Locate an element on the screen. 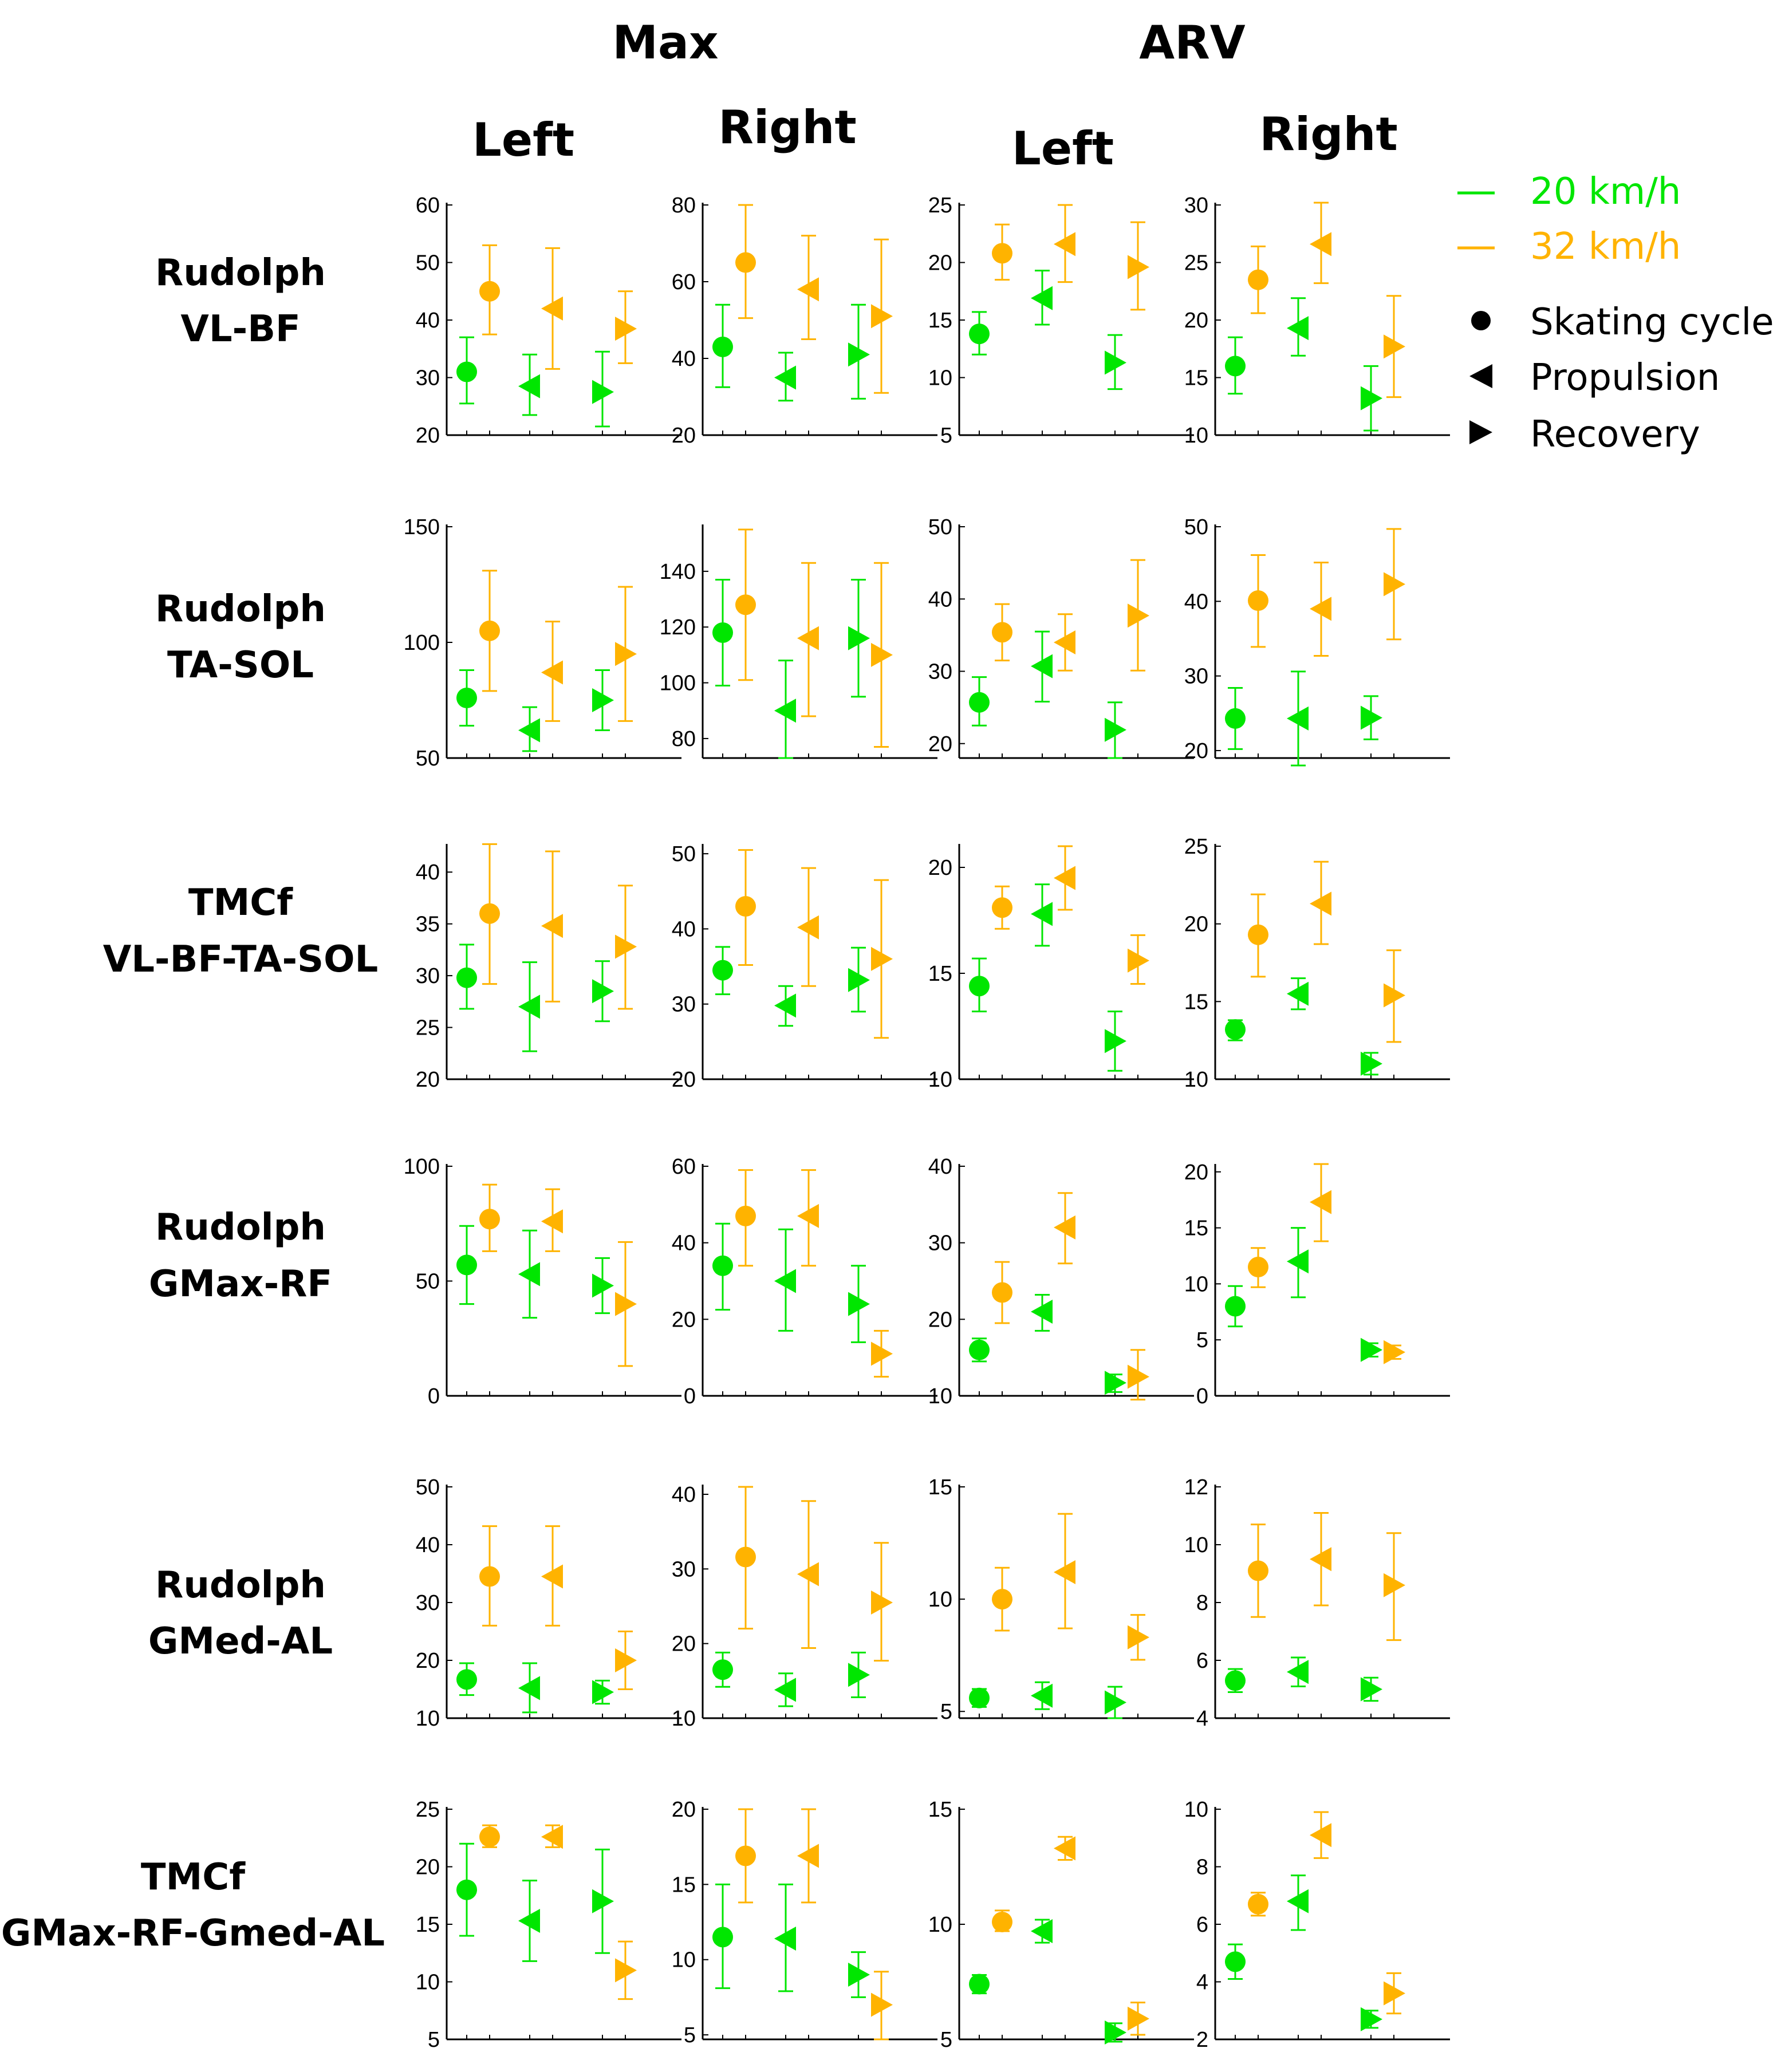 The width and height of the screenshot is (1781, 2072). row-label-6-line-1: TMCf is located at coordinates (193, 1877).